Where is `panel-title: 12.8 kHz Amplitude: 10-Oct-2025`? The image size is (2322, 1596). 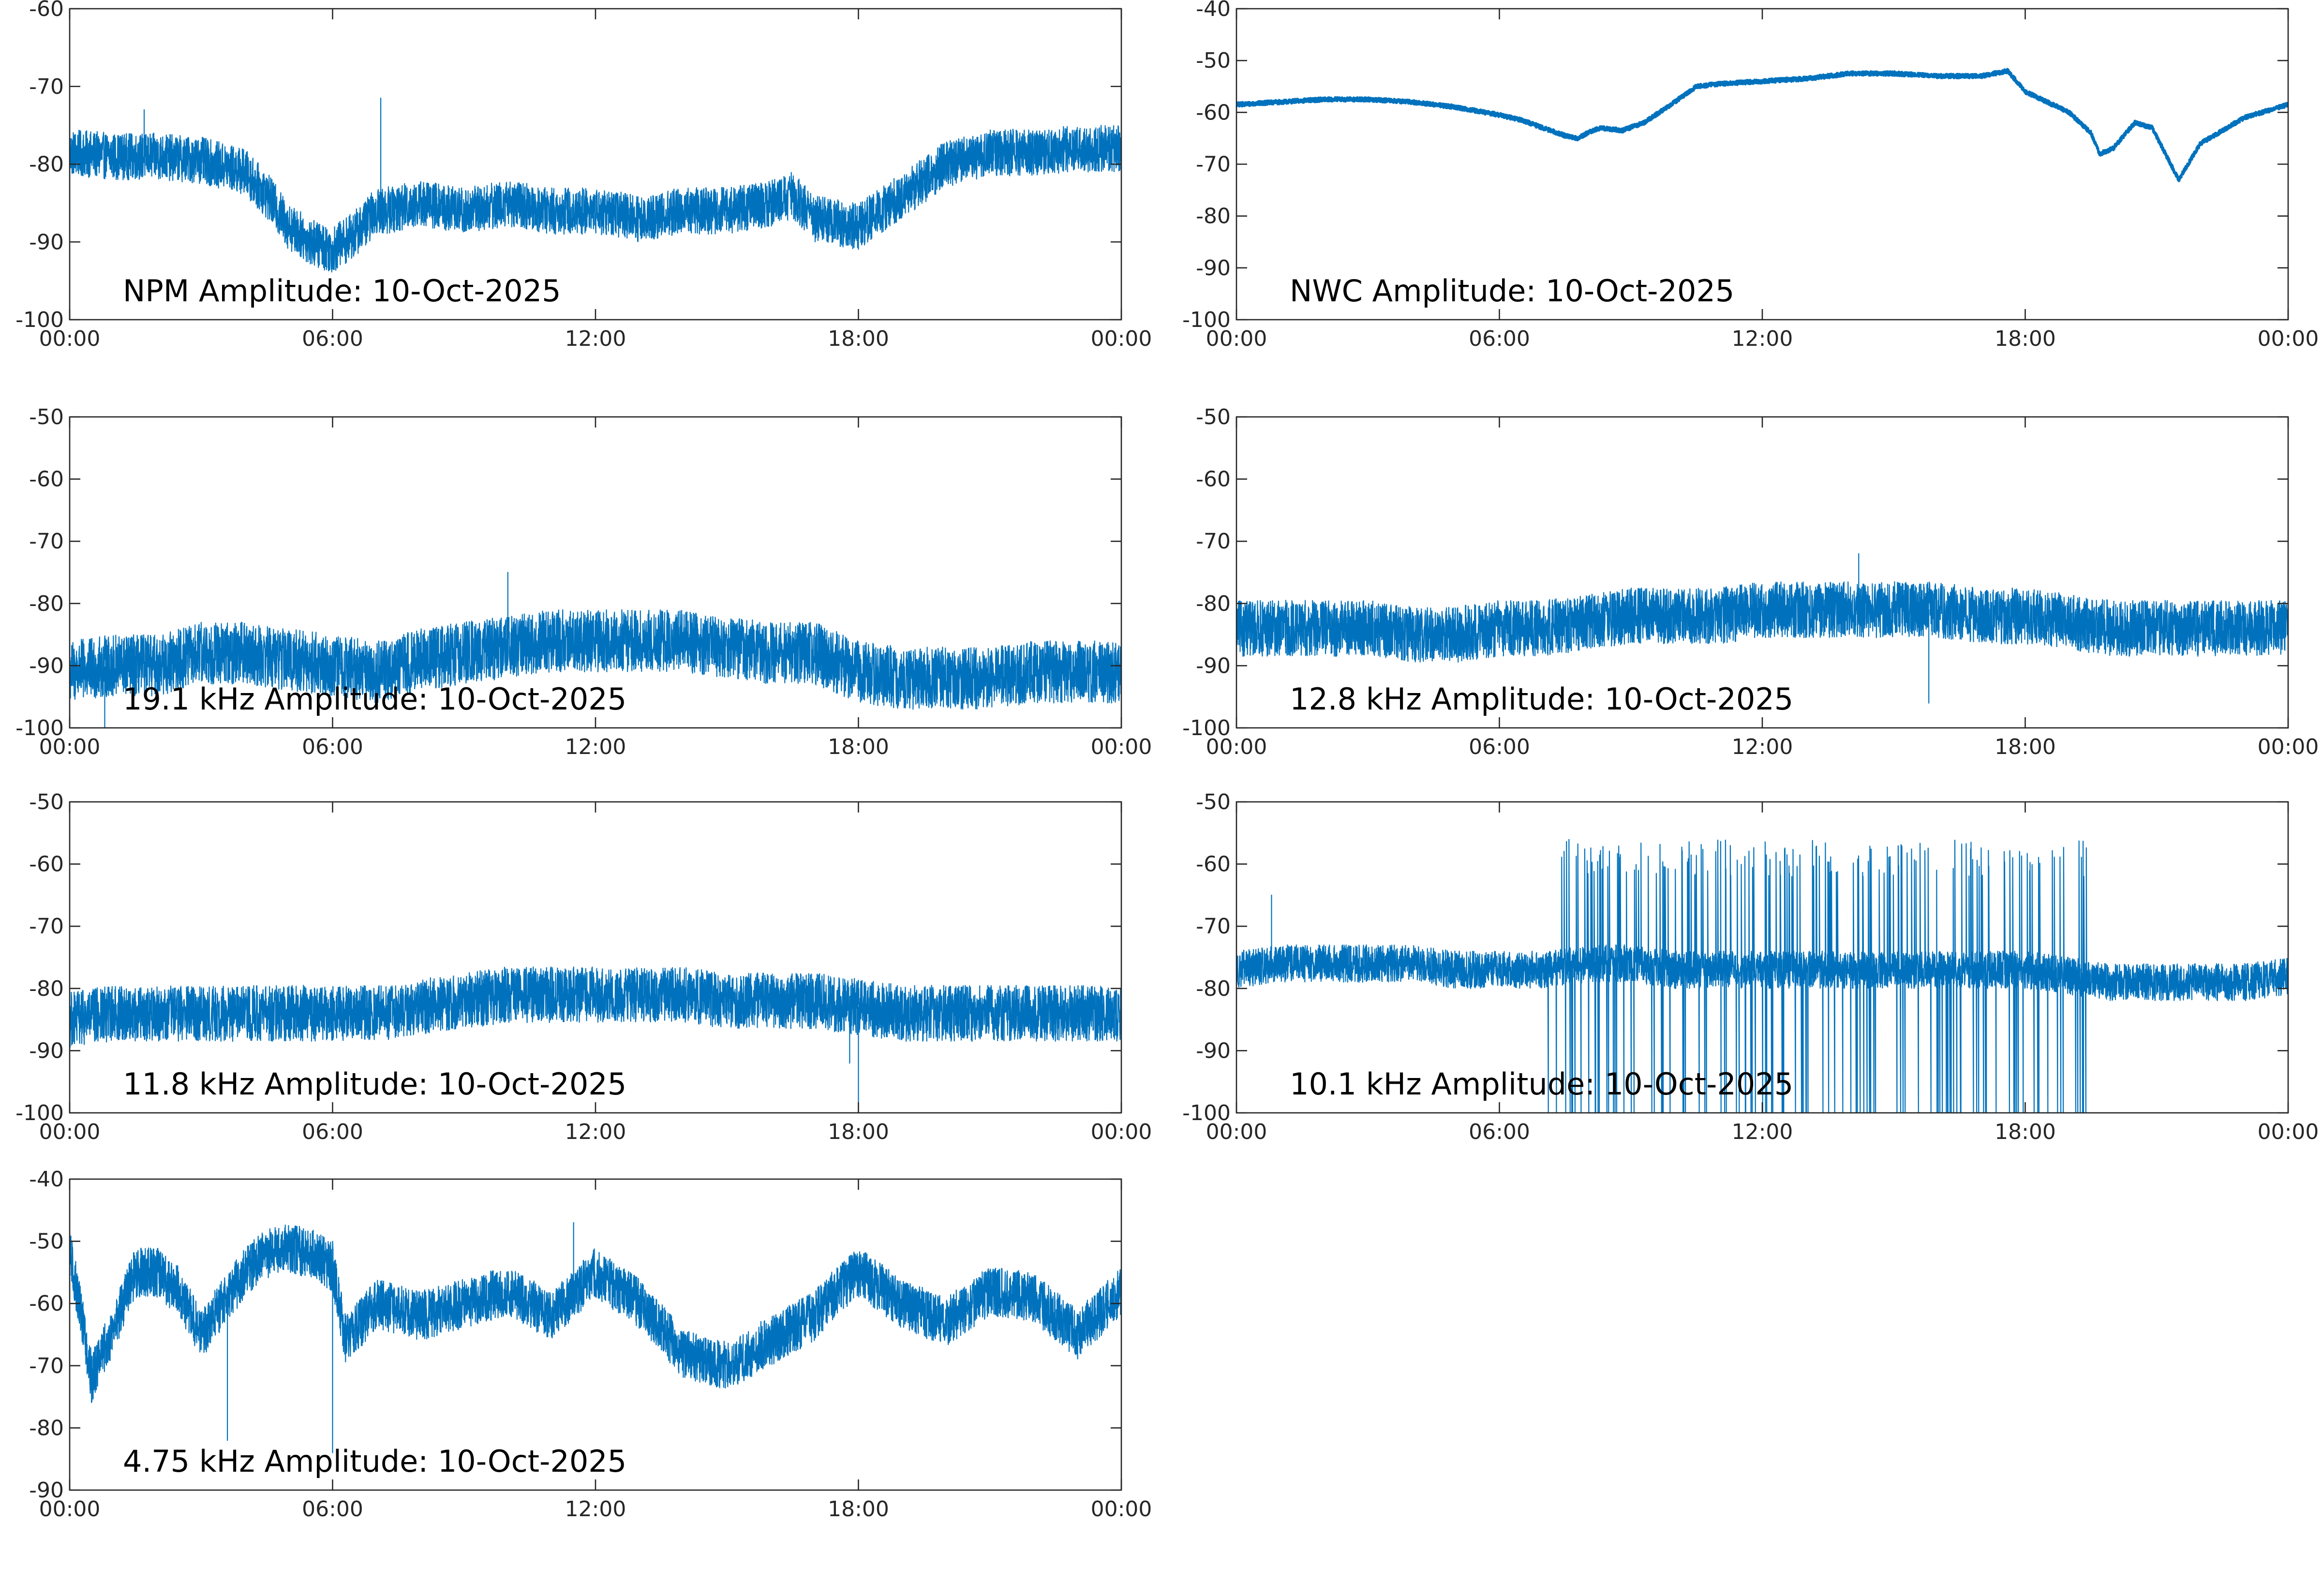
panel-title: 12.8 kHz Amplitude: 10-Oct-2025 is located at coordinates (1541, 699).